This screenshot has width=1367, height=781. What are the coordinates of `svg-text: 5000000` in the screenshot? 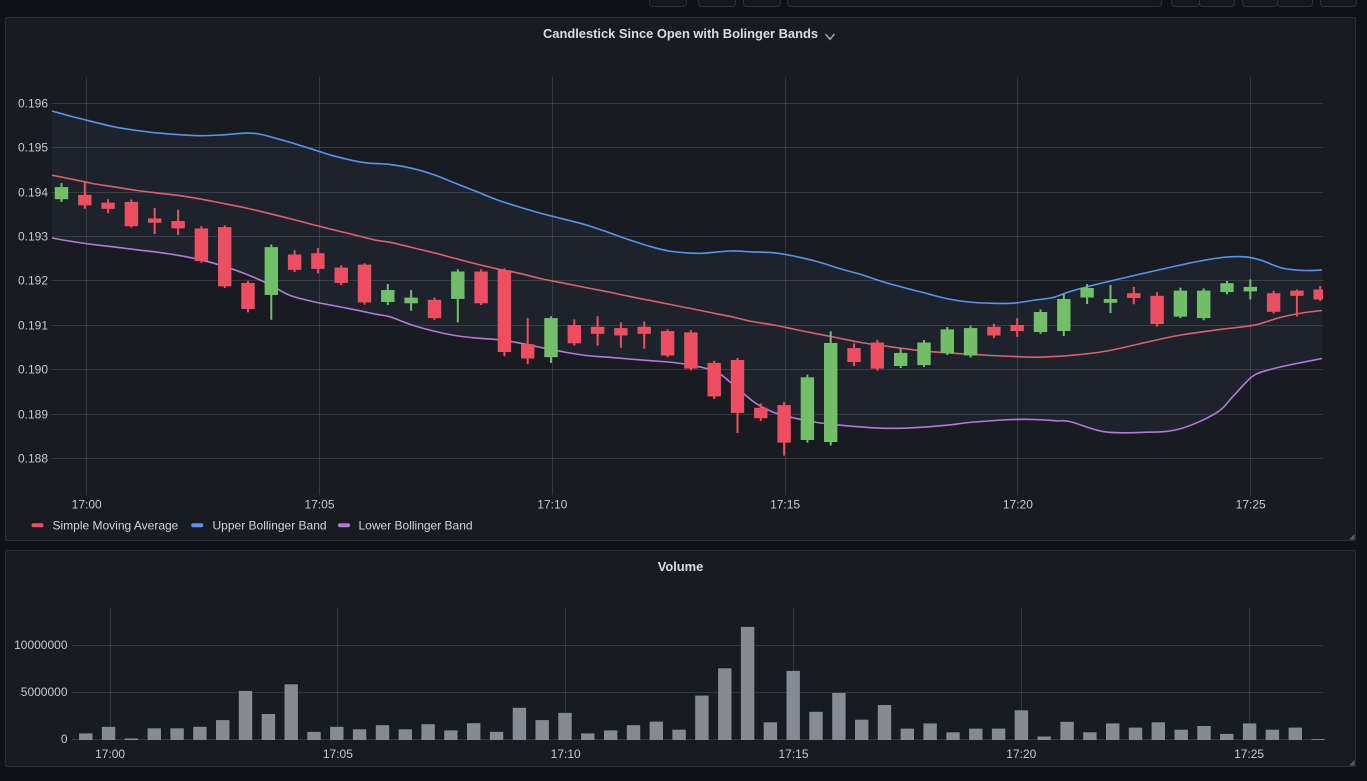 It's located at (44, 692).